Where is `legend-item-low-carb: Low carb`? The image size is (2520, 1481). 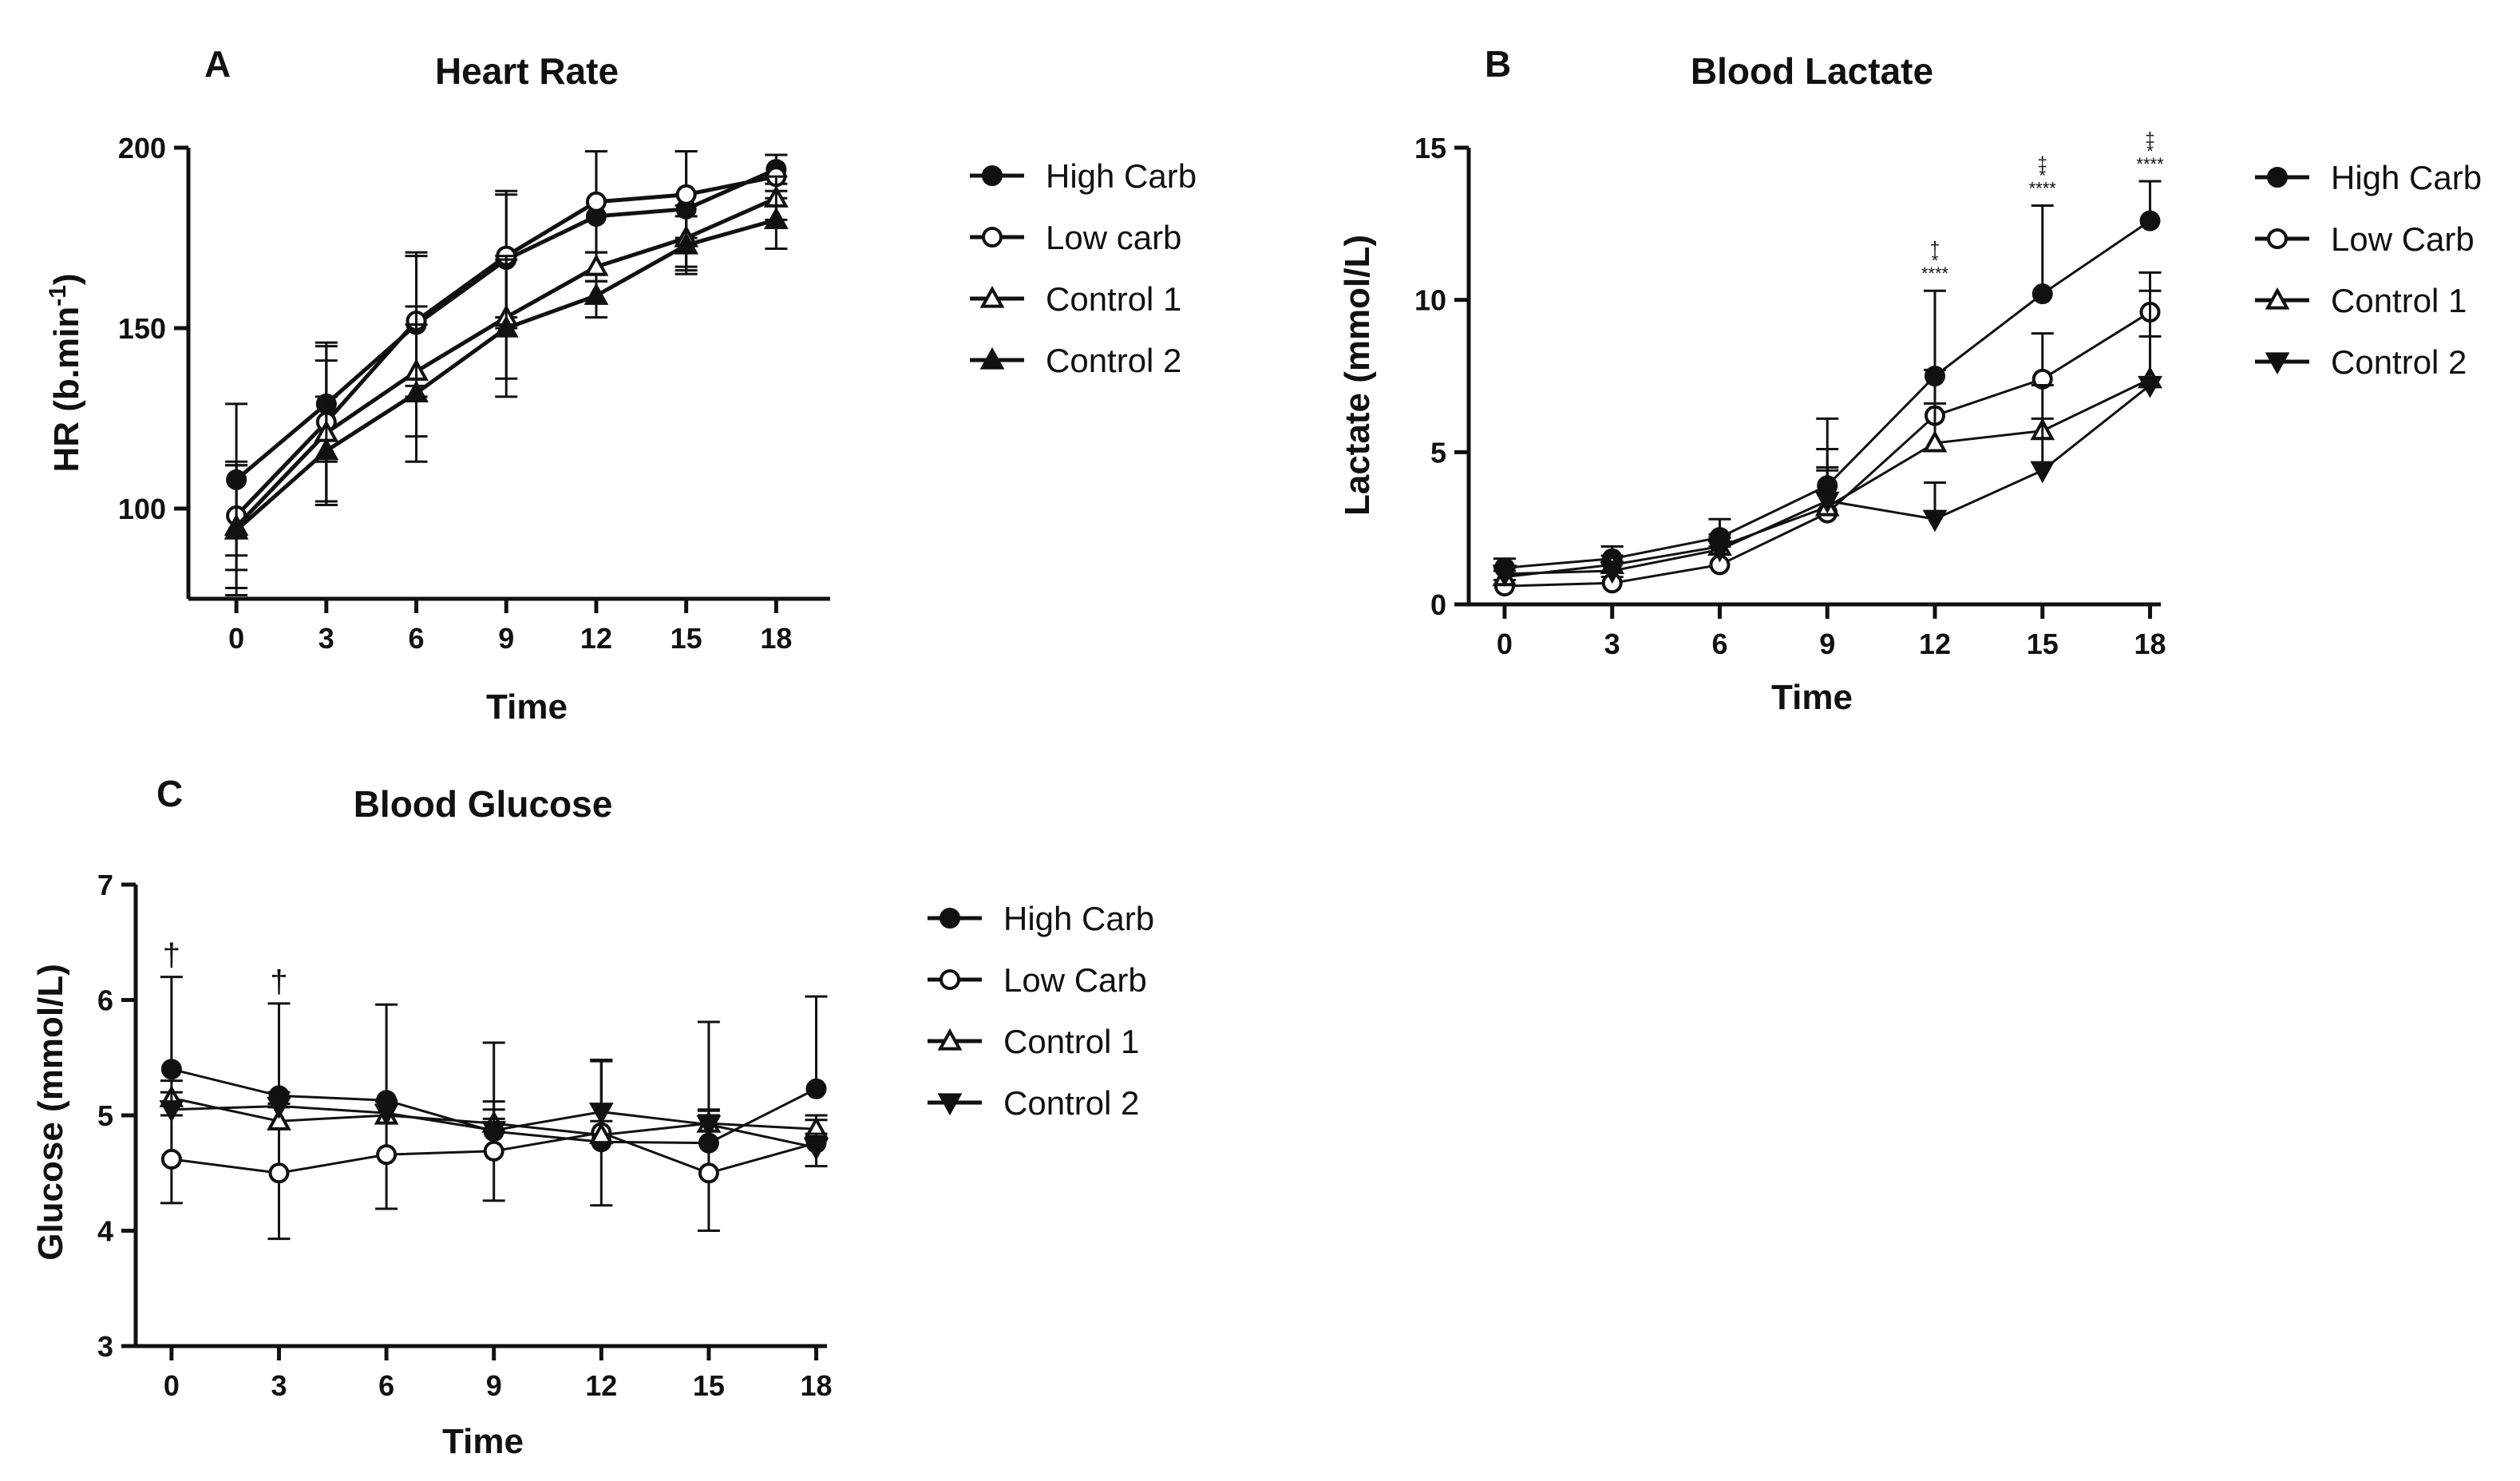 legend-item-low-carb: Low carb is located at coordinates (1075, 237).